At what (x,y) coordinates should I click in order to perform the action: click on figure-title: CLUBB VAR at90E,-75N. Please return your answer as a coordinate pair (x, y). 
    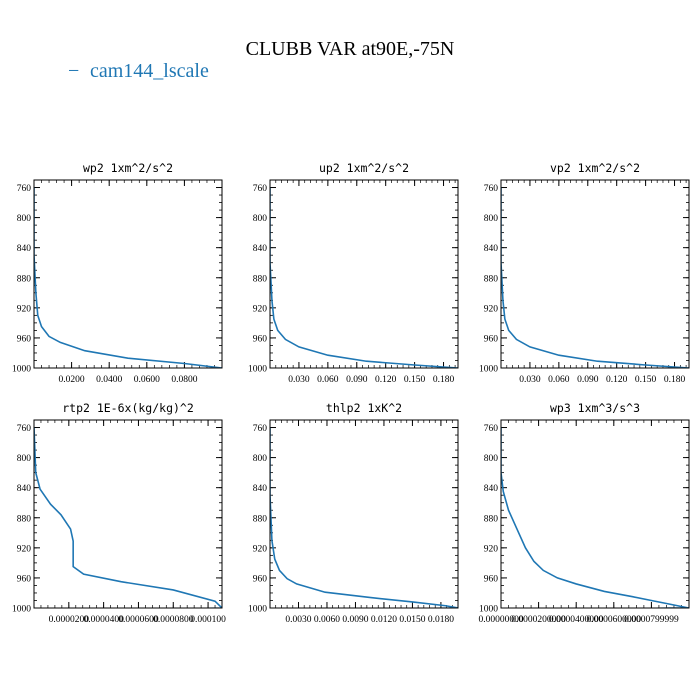
    Looking at the image, I should click on (350, 49).